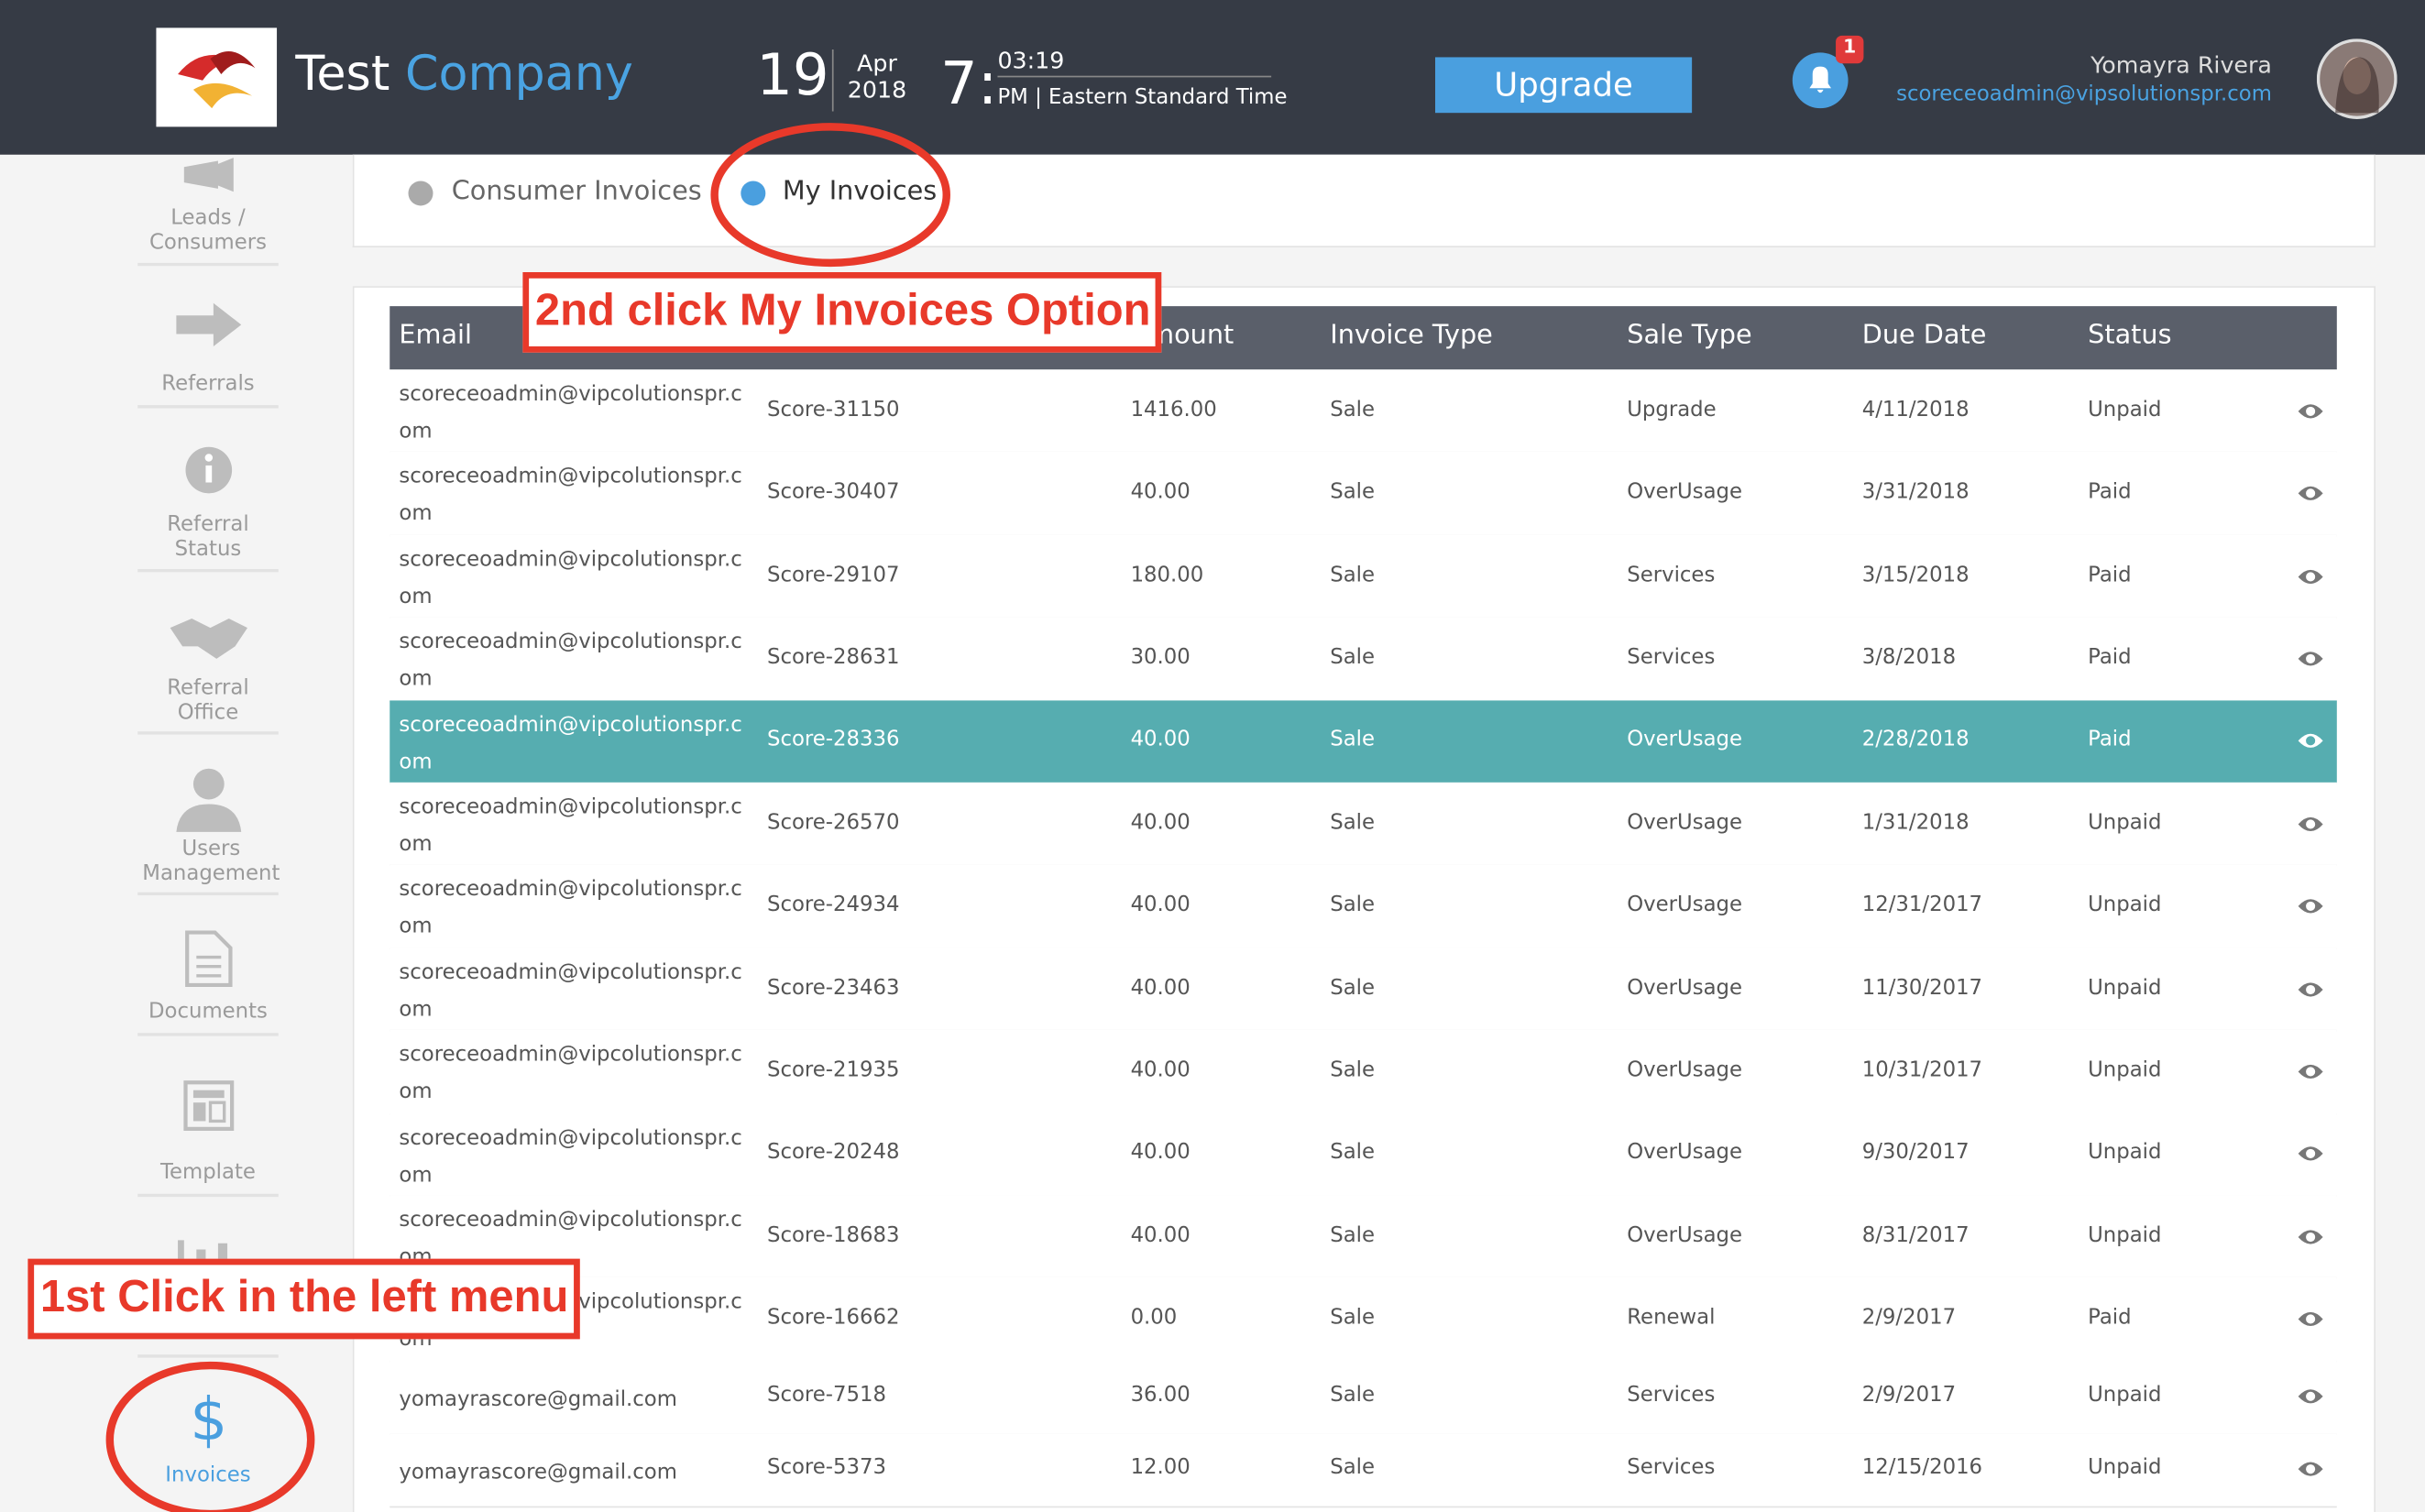 Image resolution: width=2425 pixels, height=1512 pixels. Describe the element at coordinates (207, 230) in the screenshot. I see `menu-leads: Leads / Consumers` at that location.